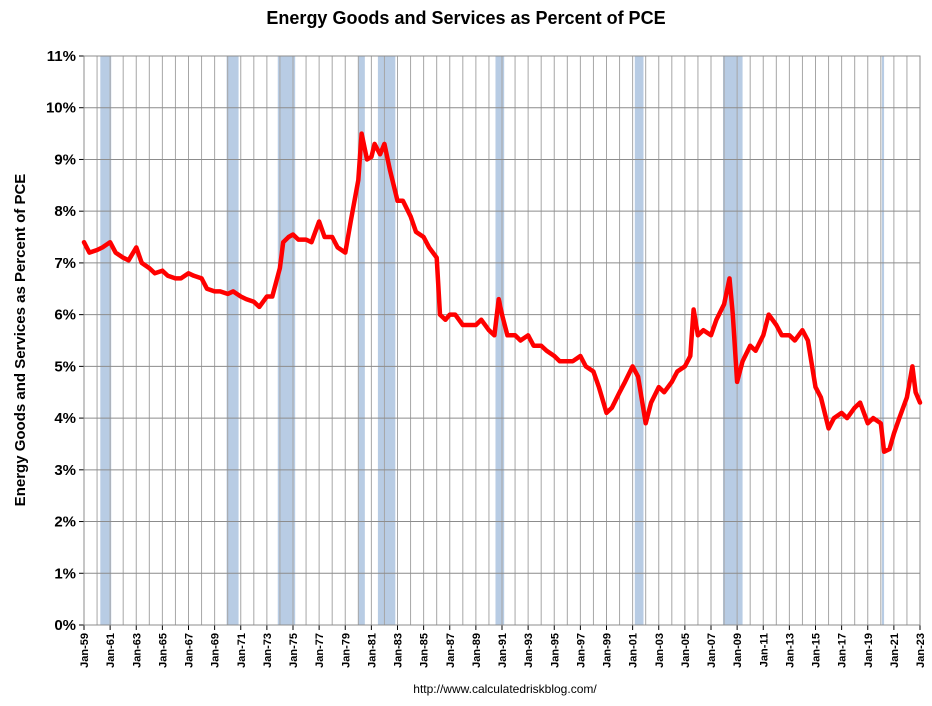  What do you see at coordinates (895, 650) in the screenshot?
I see `x-tick-label: Jan-21` at bounding box center [895, 650].